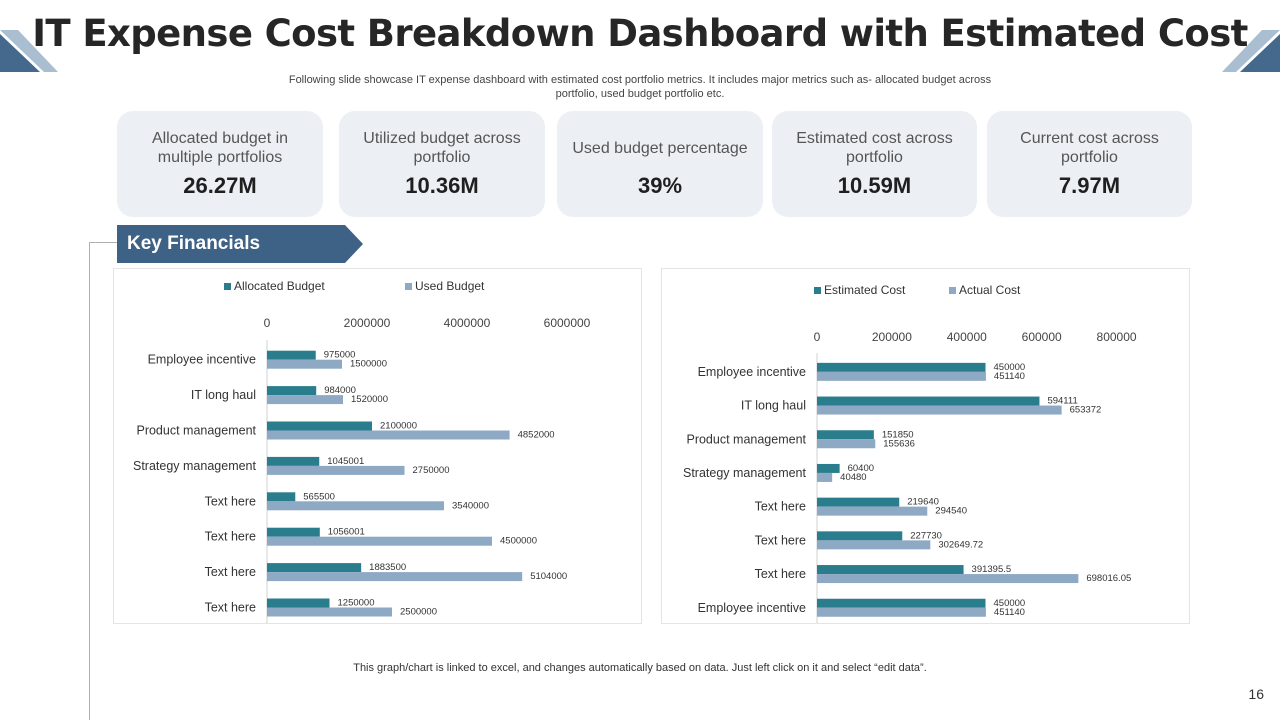 The image size is (1280, 720). I want to click on kpi-value: 7.97M, so click(1089, 185).